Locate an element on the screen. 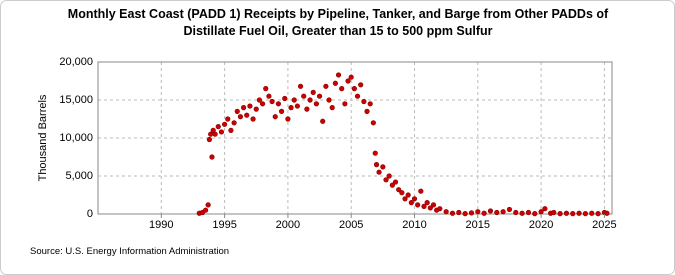 The width and height of the screenshot is (675, 275). x-tick-label: 2025 is located at coordinates (604, 225).